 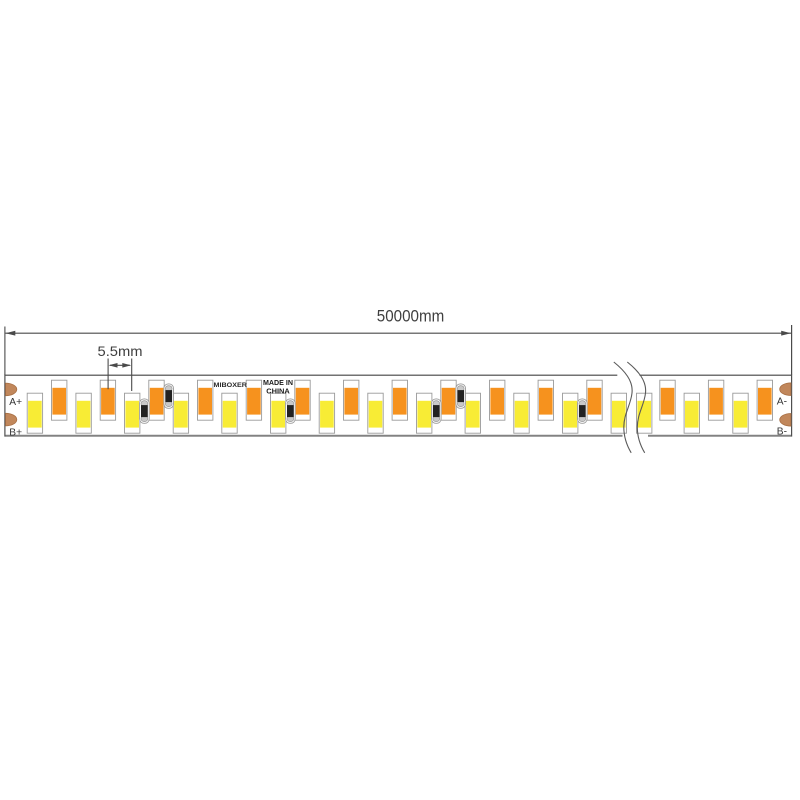 I want to click on svg-text: B+, so click(x=15, y=432).